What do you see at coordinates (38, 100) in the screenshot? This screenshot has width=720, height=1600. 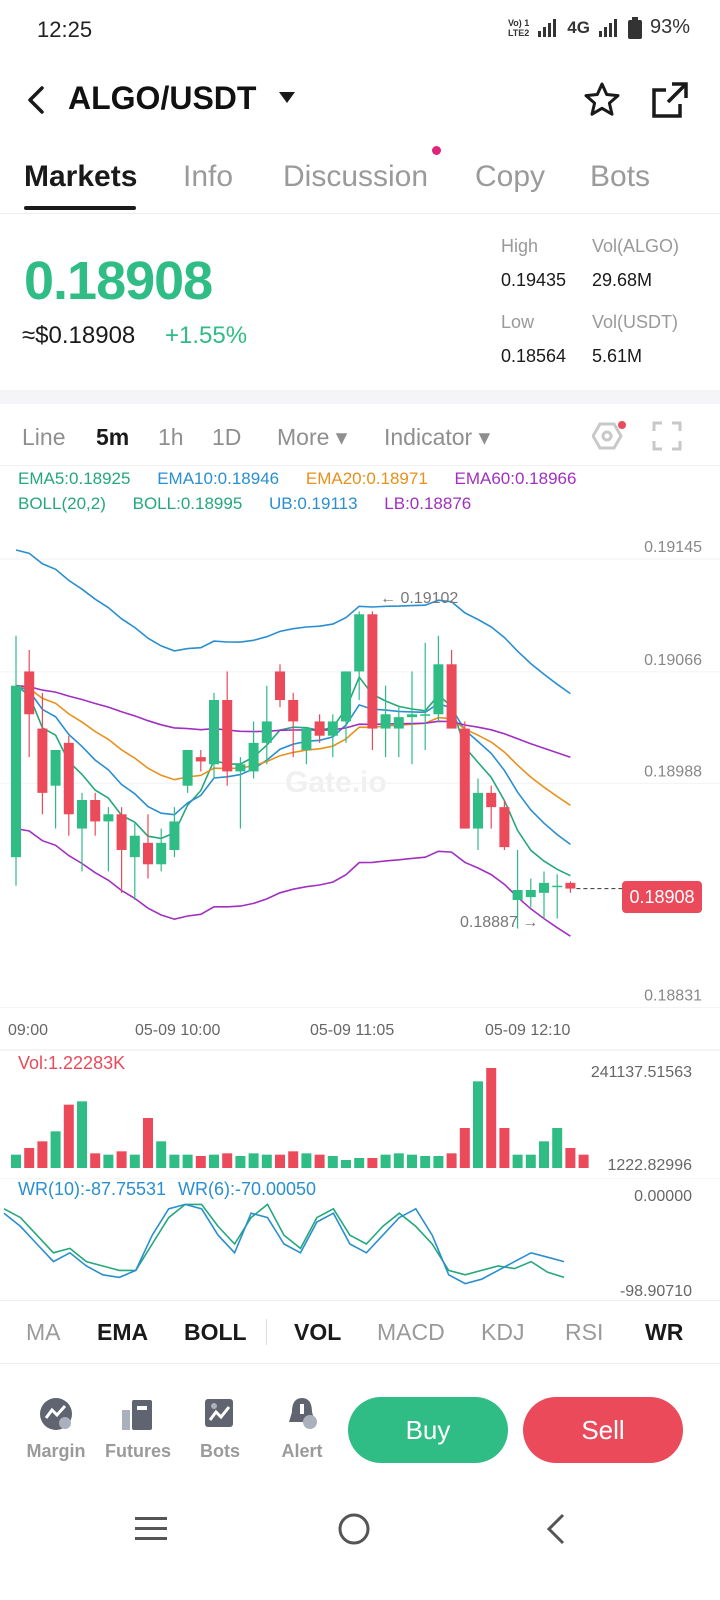 I see `back-arrow-icon` at bounding box center [38, 100].